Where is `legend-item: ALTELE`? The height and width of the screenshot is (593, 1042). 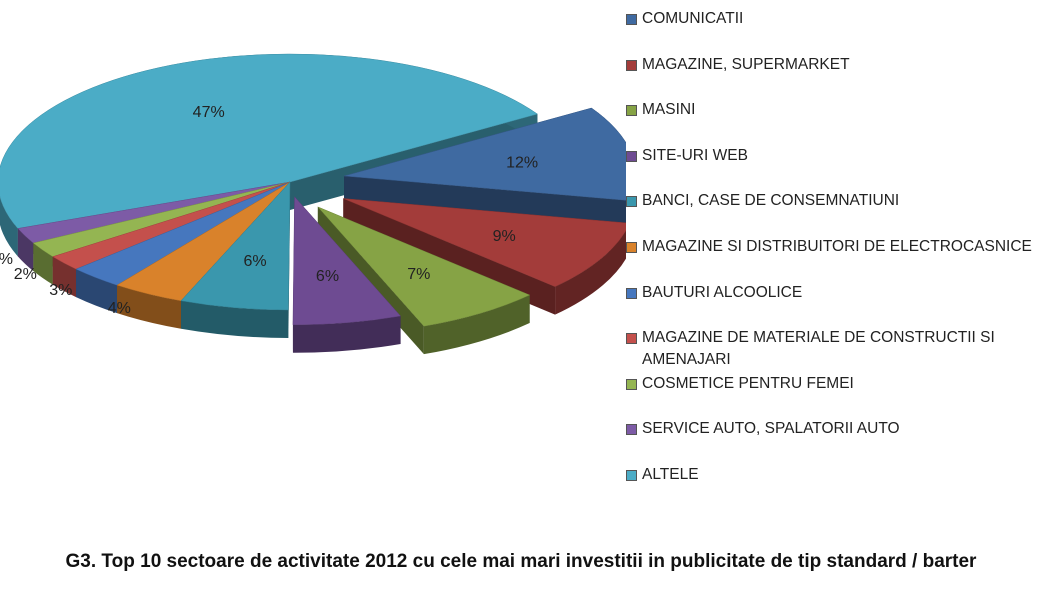 legend-item: ALTELE is located at coordinates (834, 487).